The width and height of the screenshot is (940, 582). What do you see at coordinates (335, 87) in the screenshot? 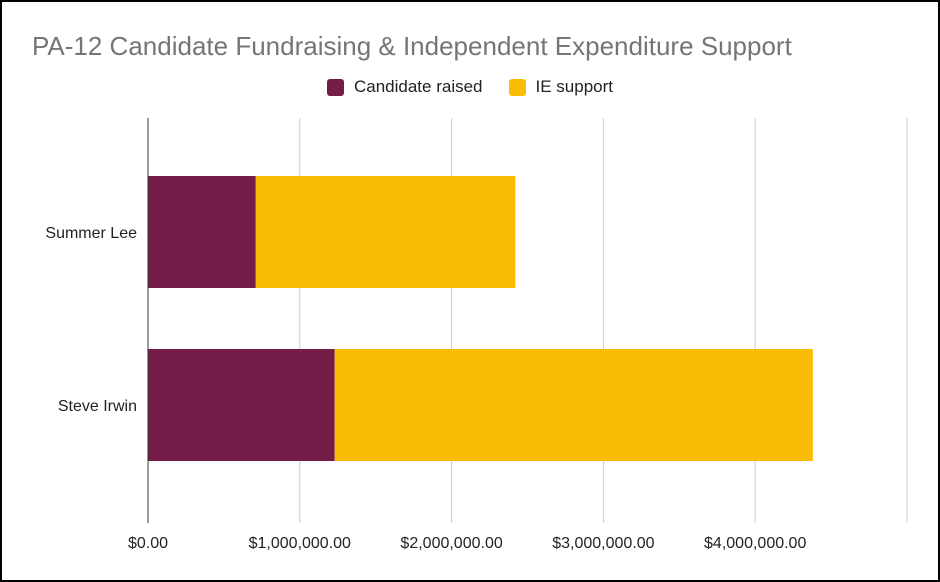
I see `legend-swatch-candidate-raised` at bounding box center [335, 87].